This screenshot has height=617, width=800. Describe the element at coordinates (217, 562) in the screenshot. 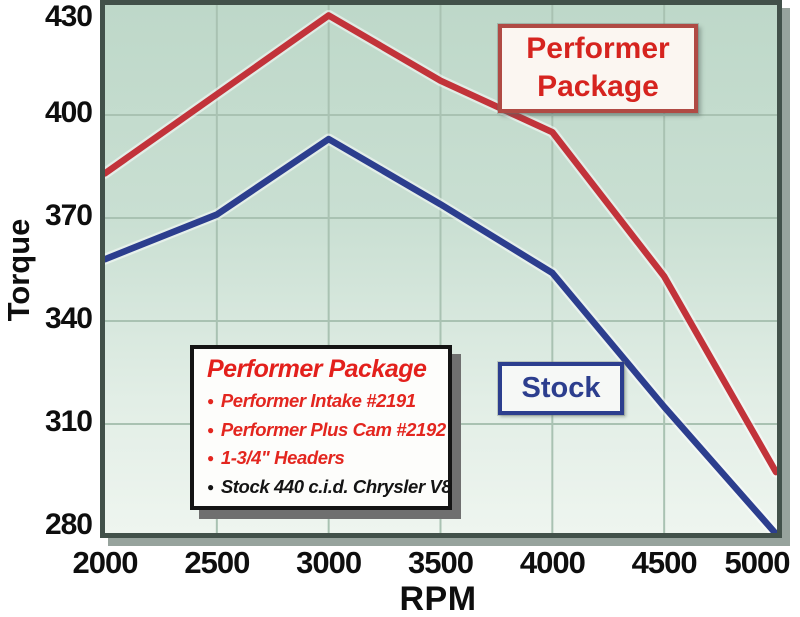

I see `x-tick-label: 2500` at that location.